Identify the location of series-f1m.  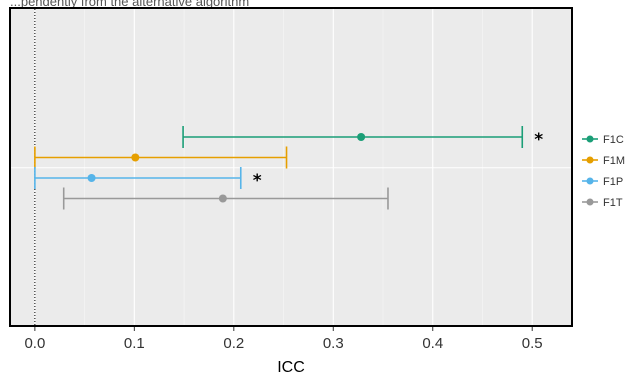
(161, 157).